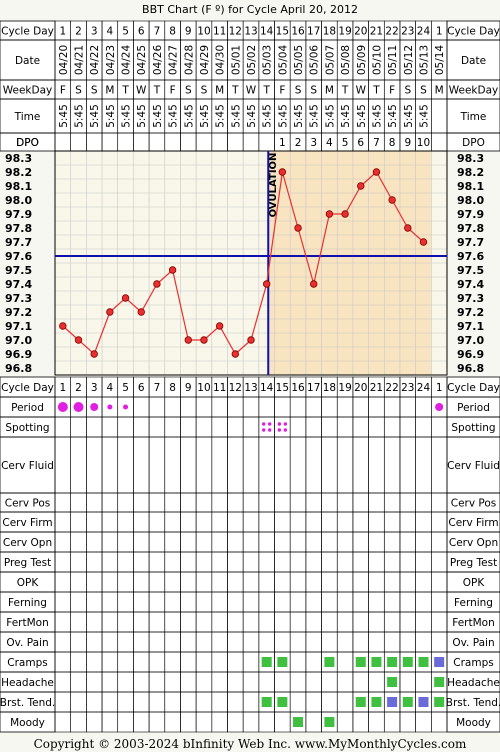 The image size is (500, 752). Describe the element at coordinates (18, 214) in the screenshot. I see `y-tick-label-left: 97.9` at that location.